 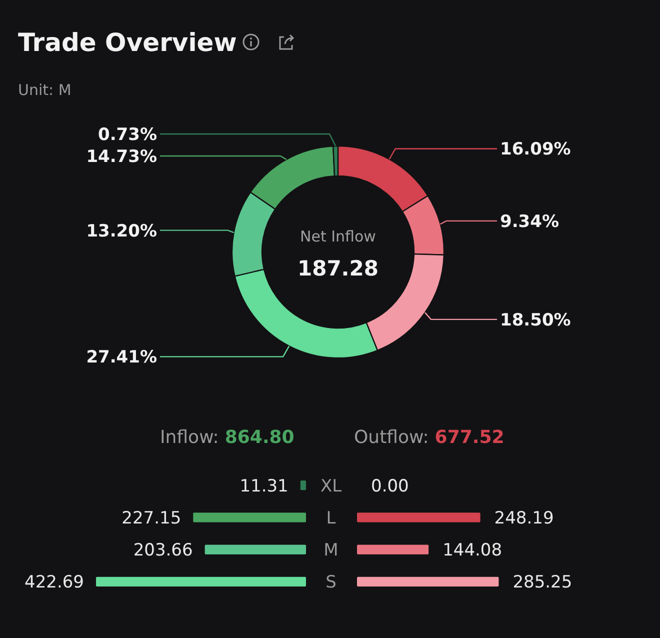 I want to click on data-label: 13.20%, so click(x=121, y=231).